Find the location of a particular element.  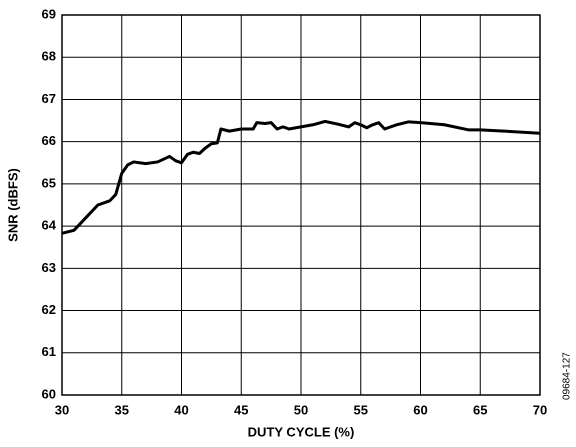

x-tick-label: 40 is located at coordinates (181, 409).